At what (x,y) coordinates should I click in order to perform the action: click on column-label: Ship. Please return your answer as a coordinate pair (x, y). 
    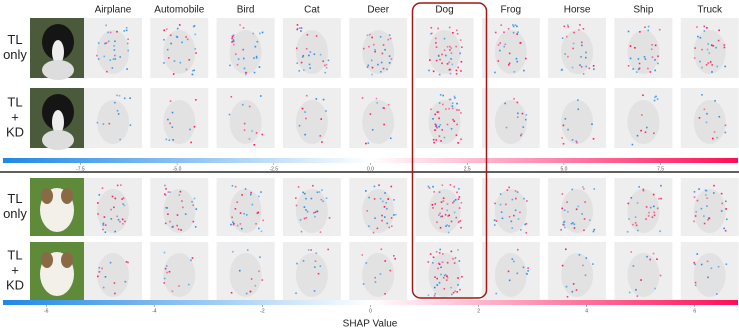
    Looking at the image, I should click on (643, 10).